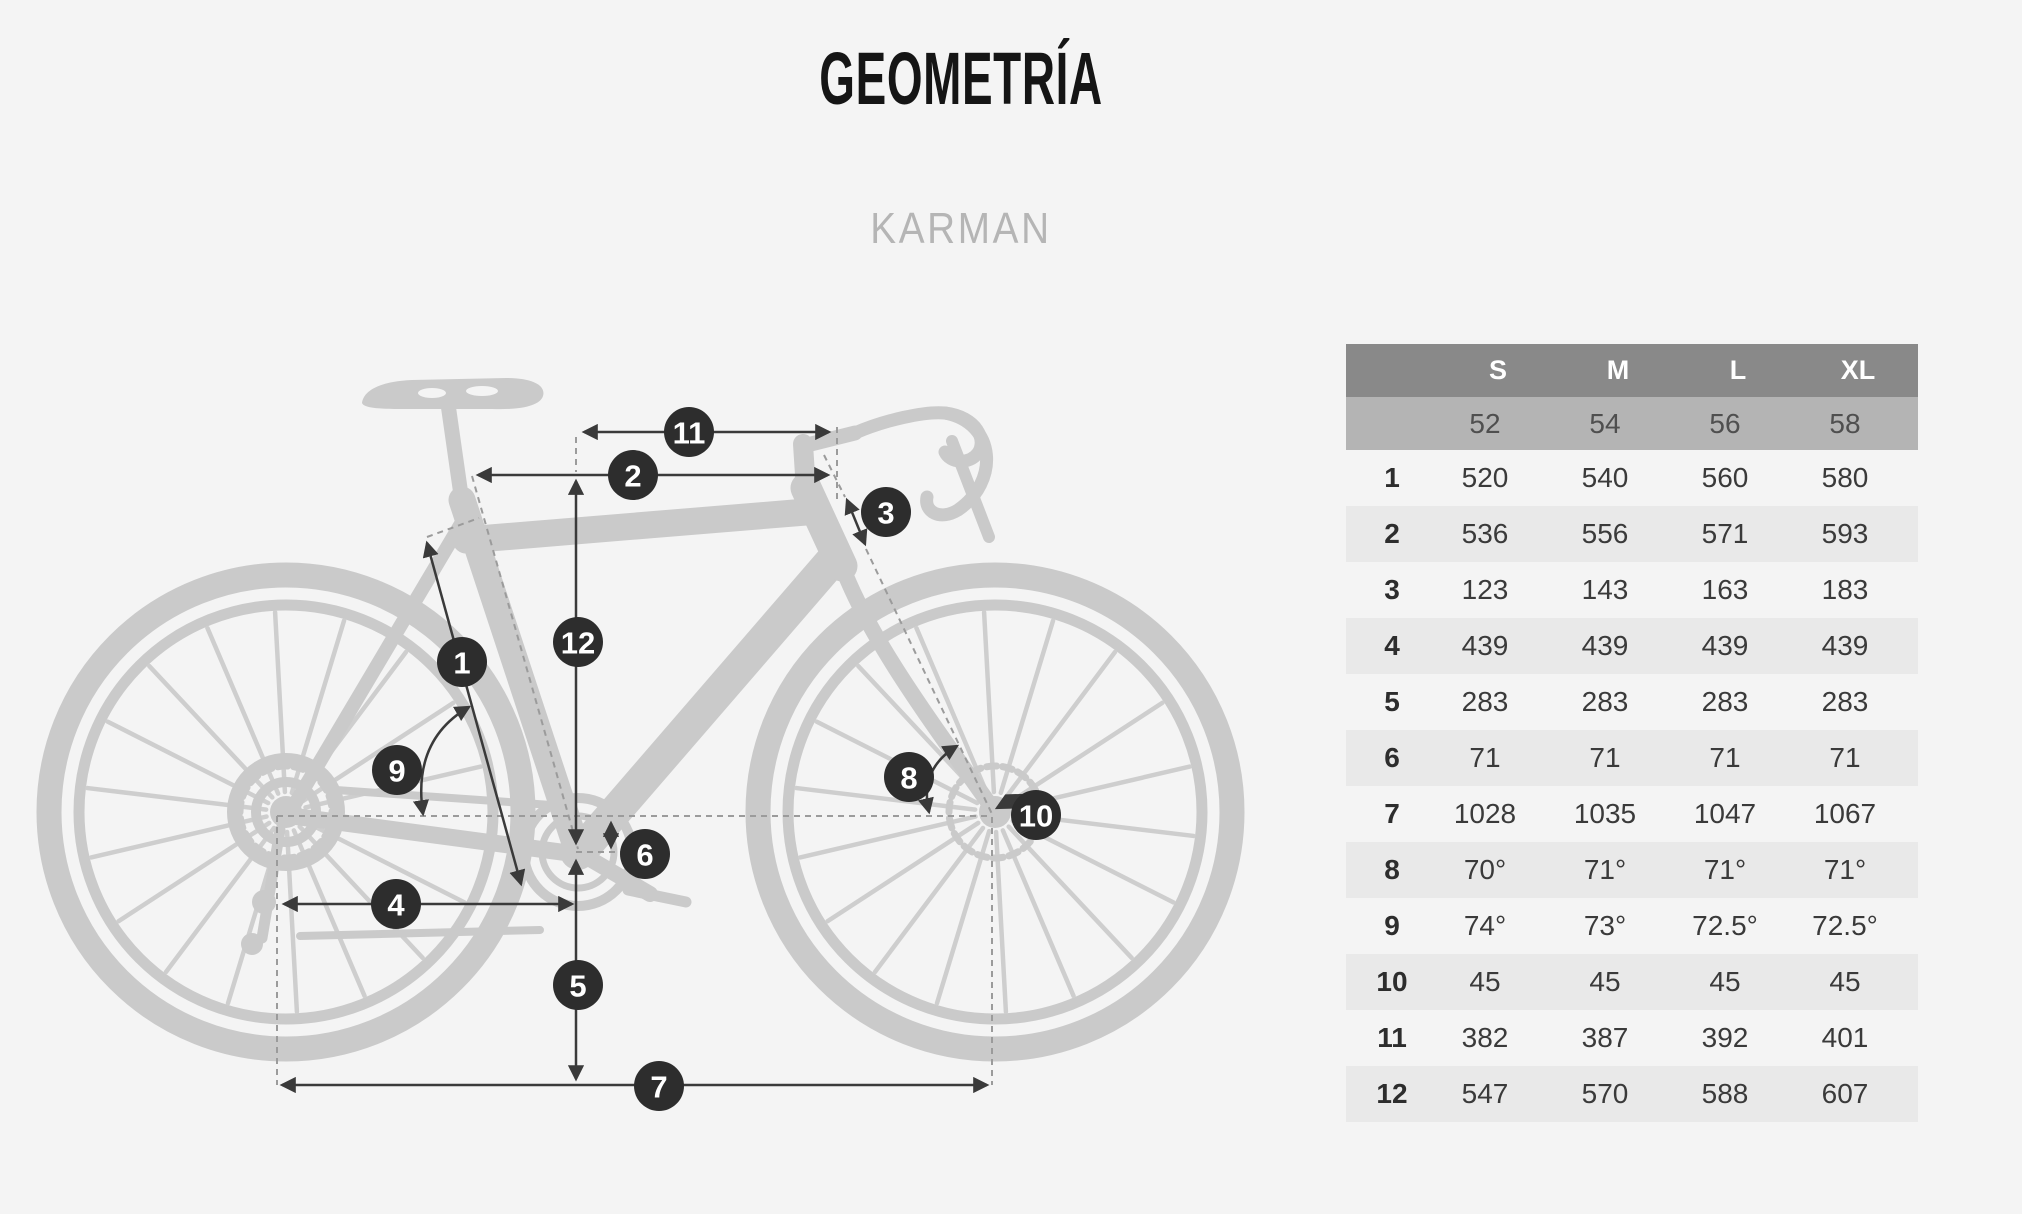 This screenshot has width=2022, height=1214. Describe the element at coordinates (957, 464) in the screenshot. I see `handlebar-drop` at that location.